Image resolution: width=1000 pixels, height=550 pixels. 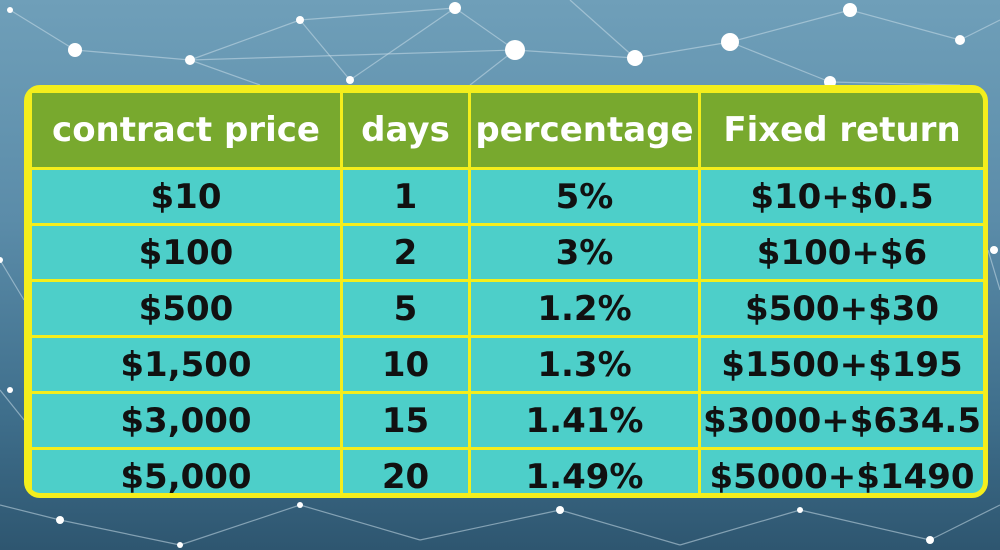 I want to click on table-row: $100 2 3% $100+$6, so click(x=506, y=252).